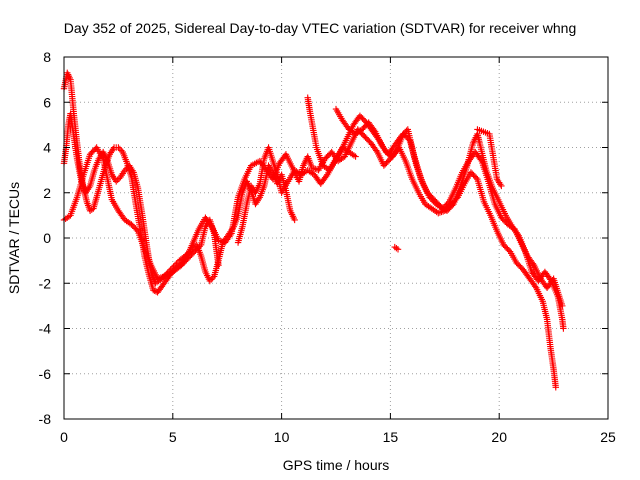  I want to click on y-axis-label: SDTVAR / TECUs, so click(14, 238).